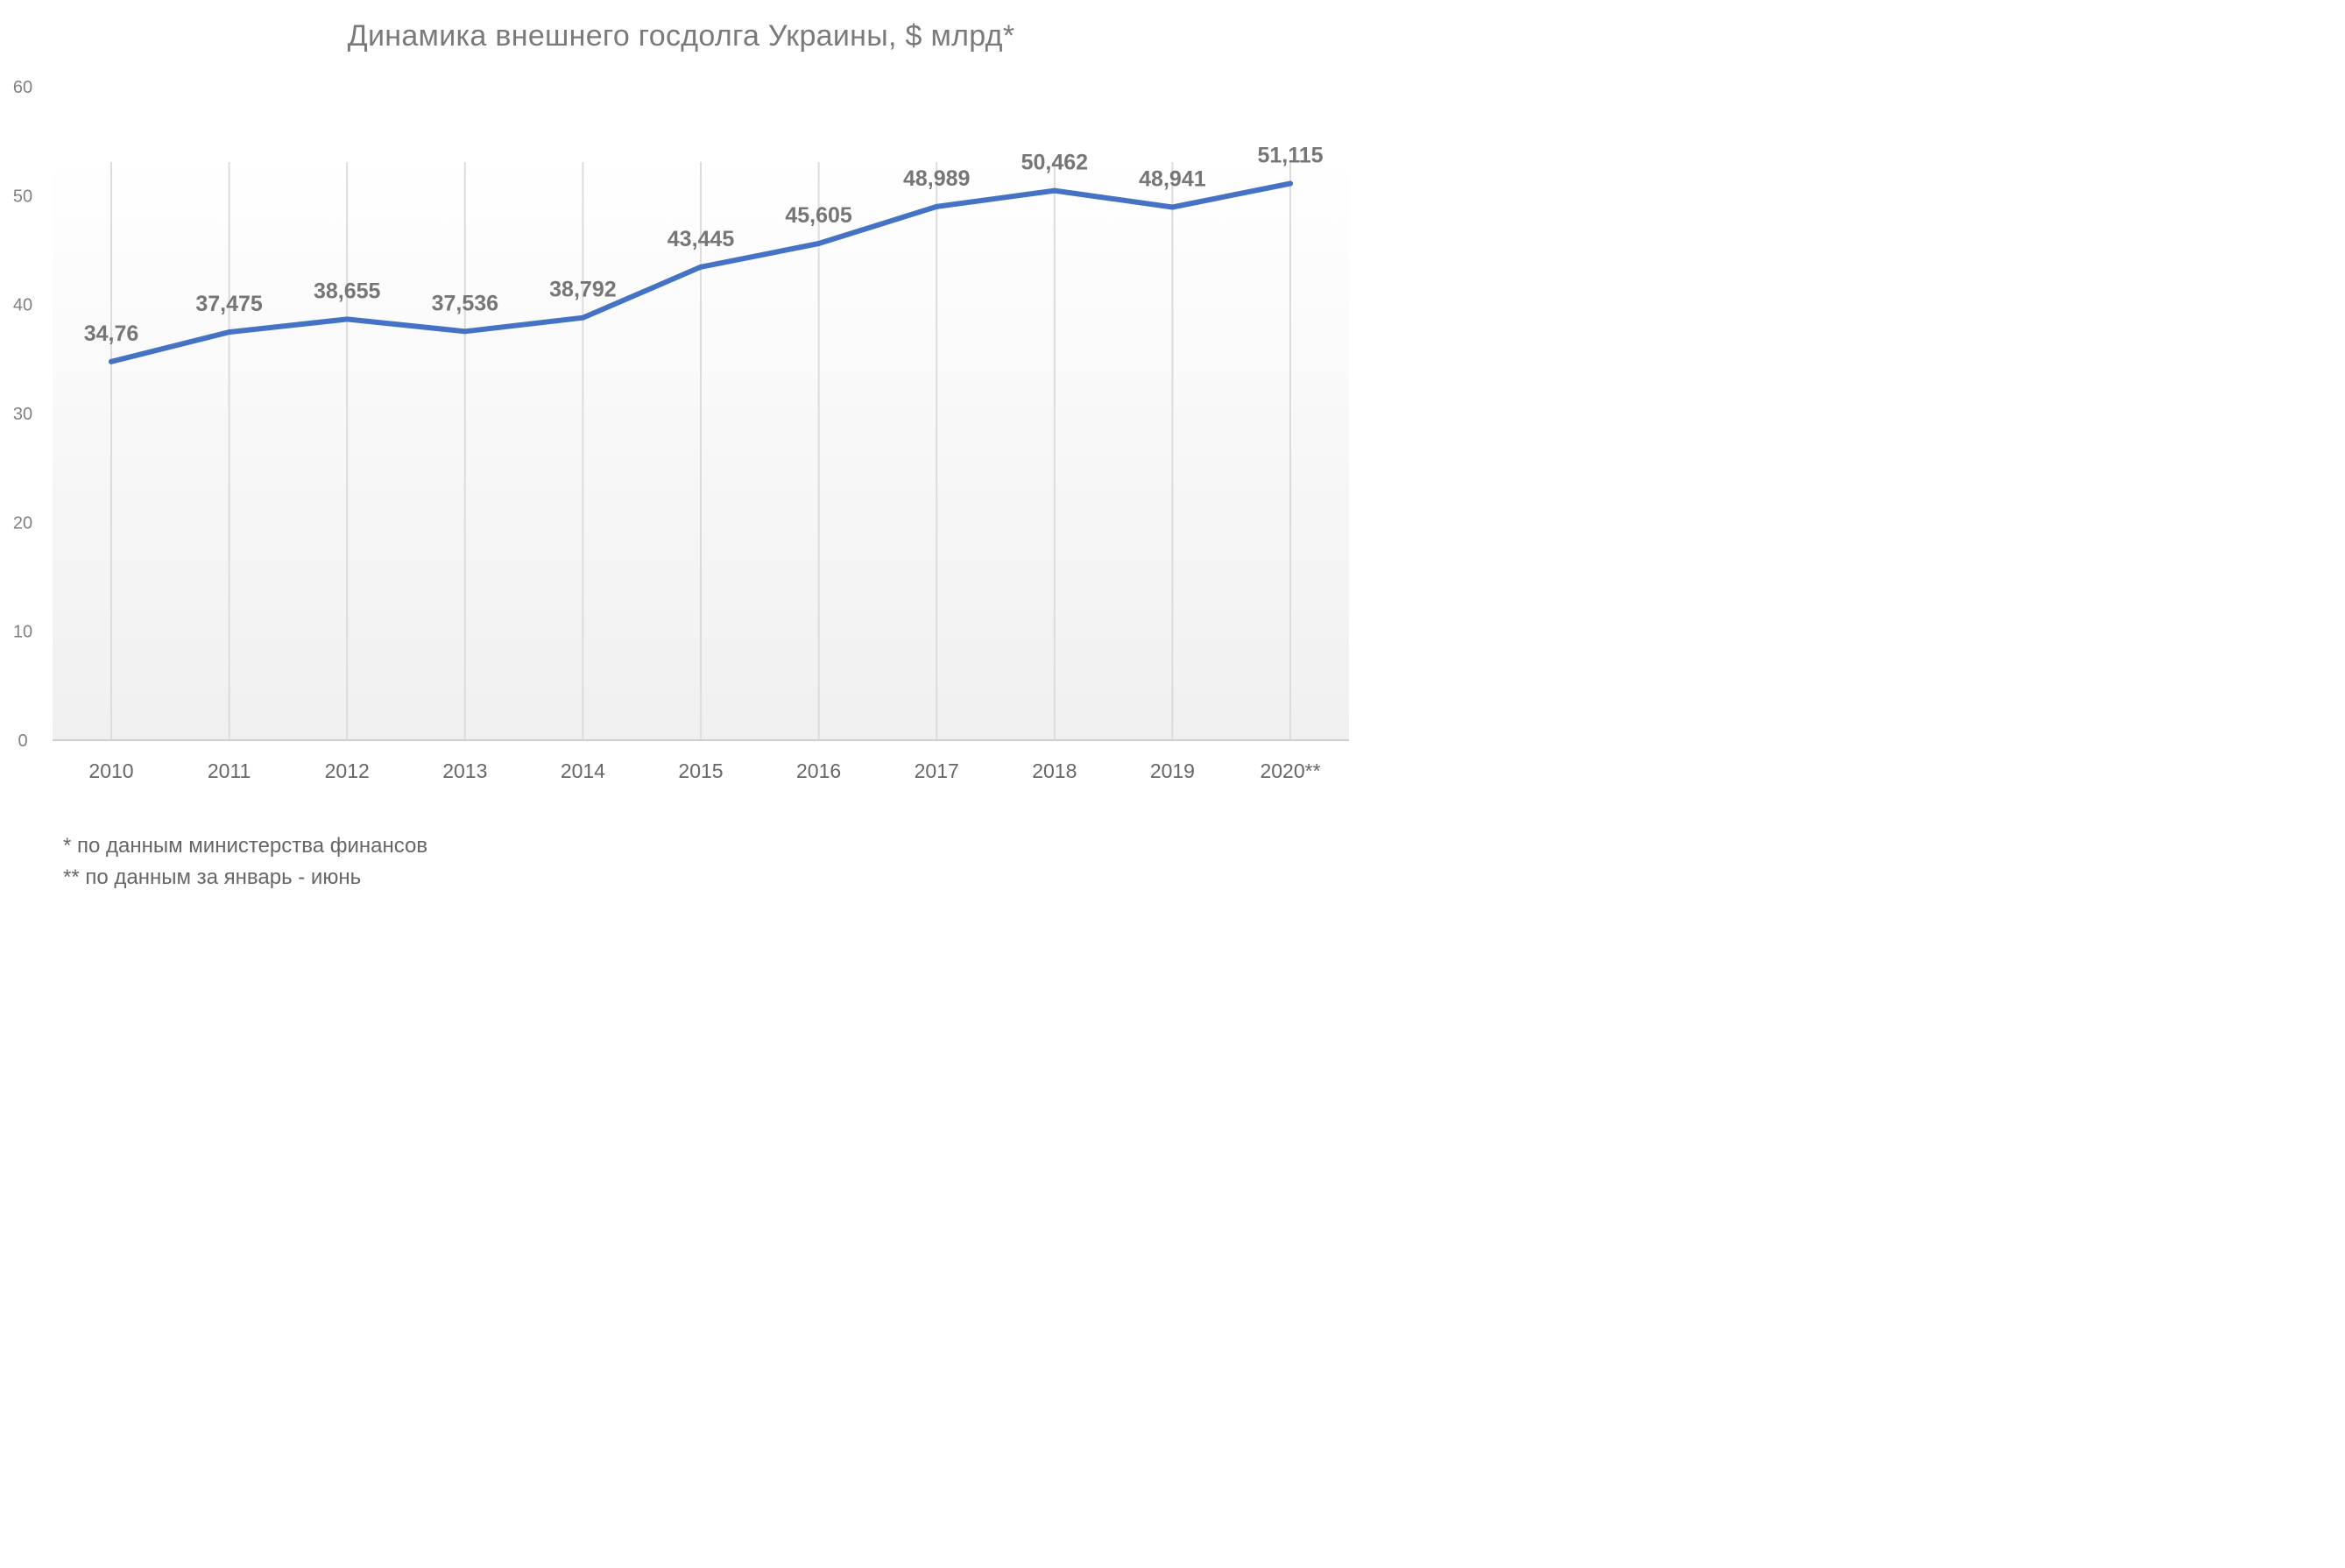 The width and height of the screenshot is (2345, 1568). I want to click on data-label-2018: 50,462, so click(1054, 163).